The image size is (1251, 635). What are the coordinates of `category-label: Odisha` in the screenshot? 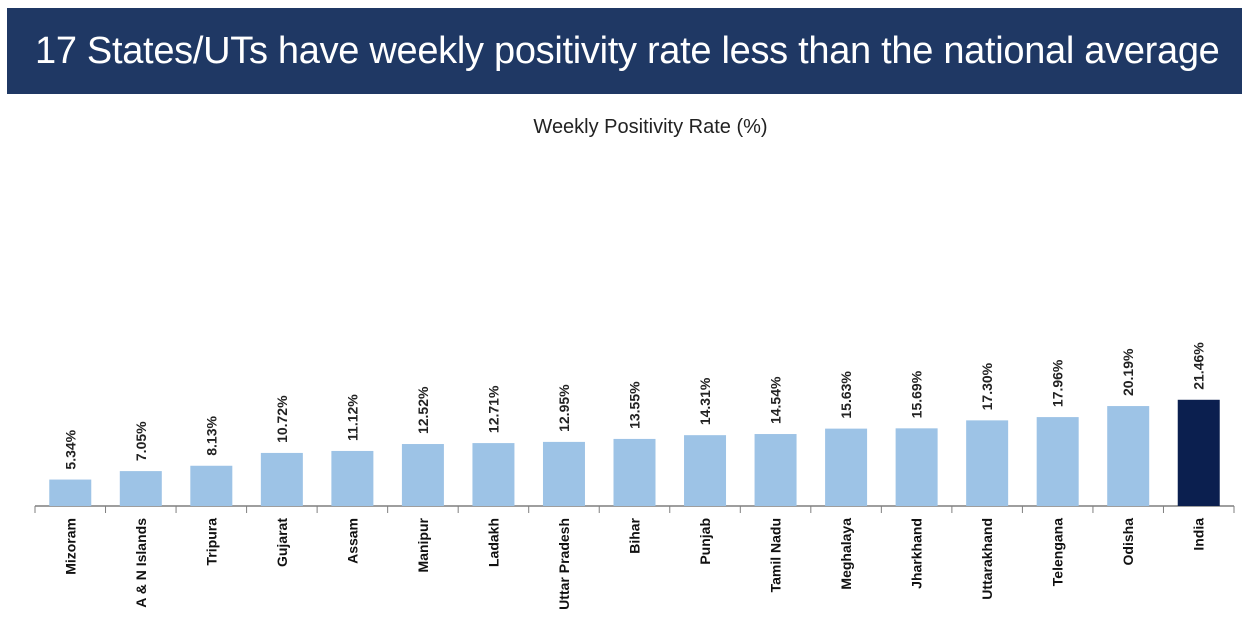 It's located at (1128, 542).